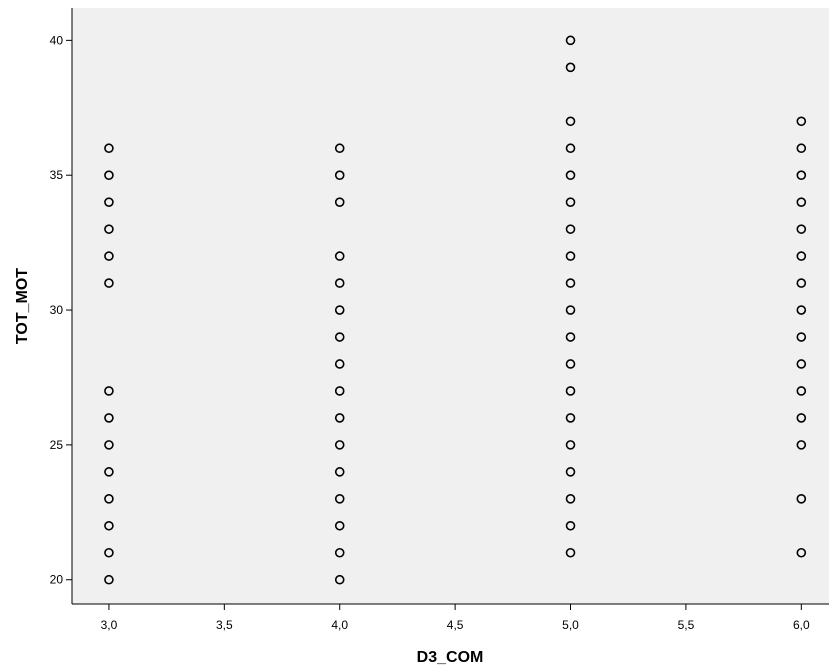  I want to click on y-tick-label: 25, so click(57, 445).